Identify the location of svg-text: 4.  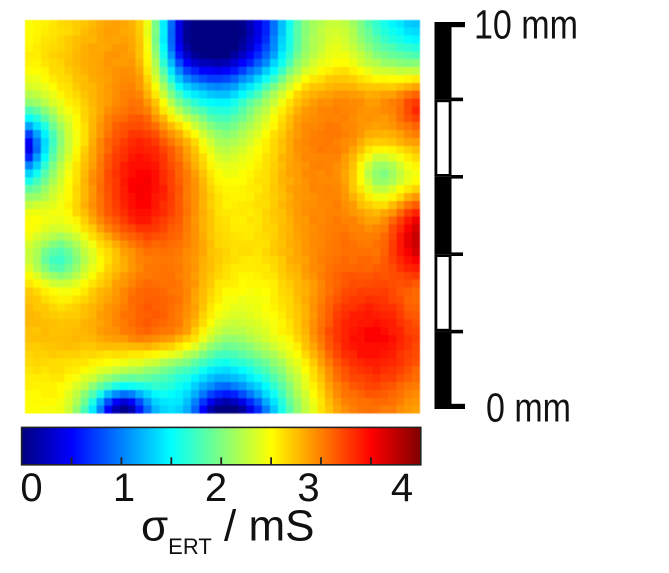
(402, 488).